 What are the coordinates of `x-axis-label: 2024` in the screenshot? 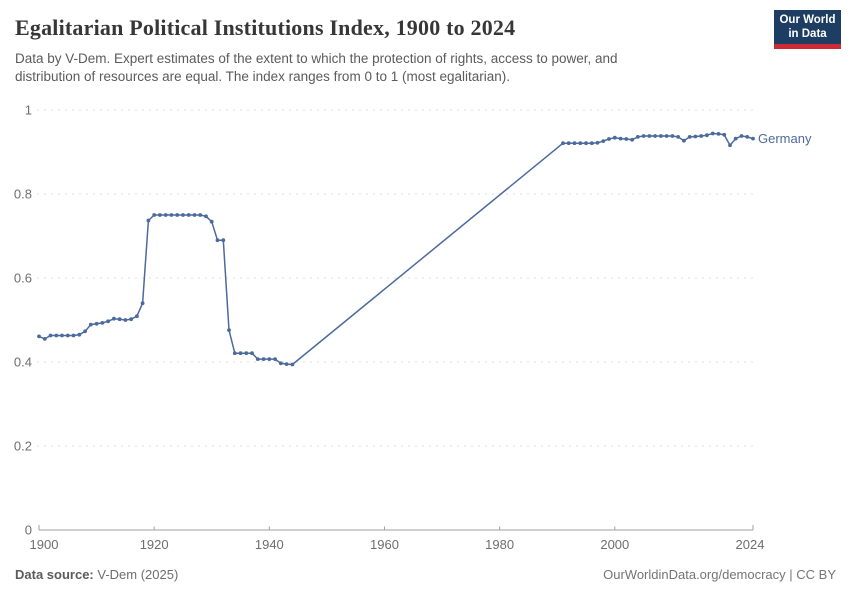 It's located at (750, 544).